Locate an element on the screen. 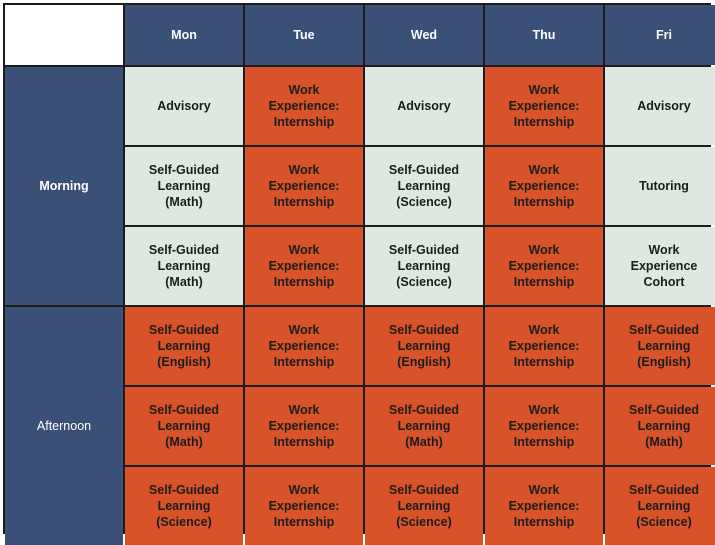 This screenshot has height=545, width=715. schedule-cell: Tutoring is located at coordinates (660, 186).